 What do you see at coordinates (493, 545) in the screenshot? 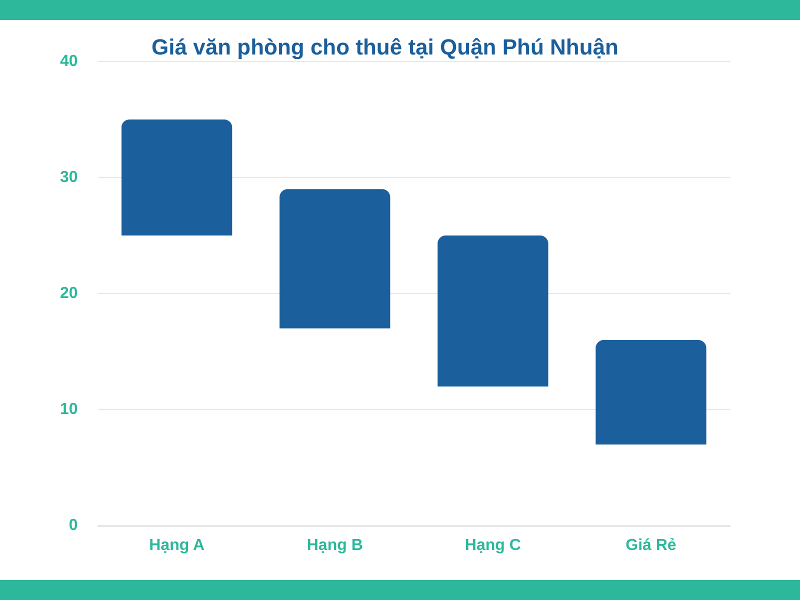
I see `x-tick-label: Hạng C` at bounding box center [493, 545].